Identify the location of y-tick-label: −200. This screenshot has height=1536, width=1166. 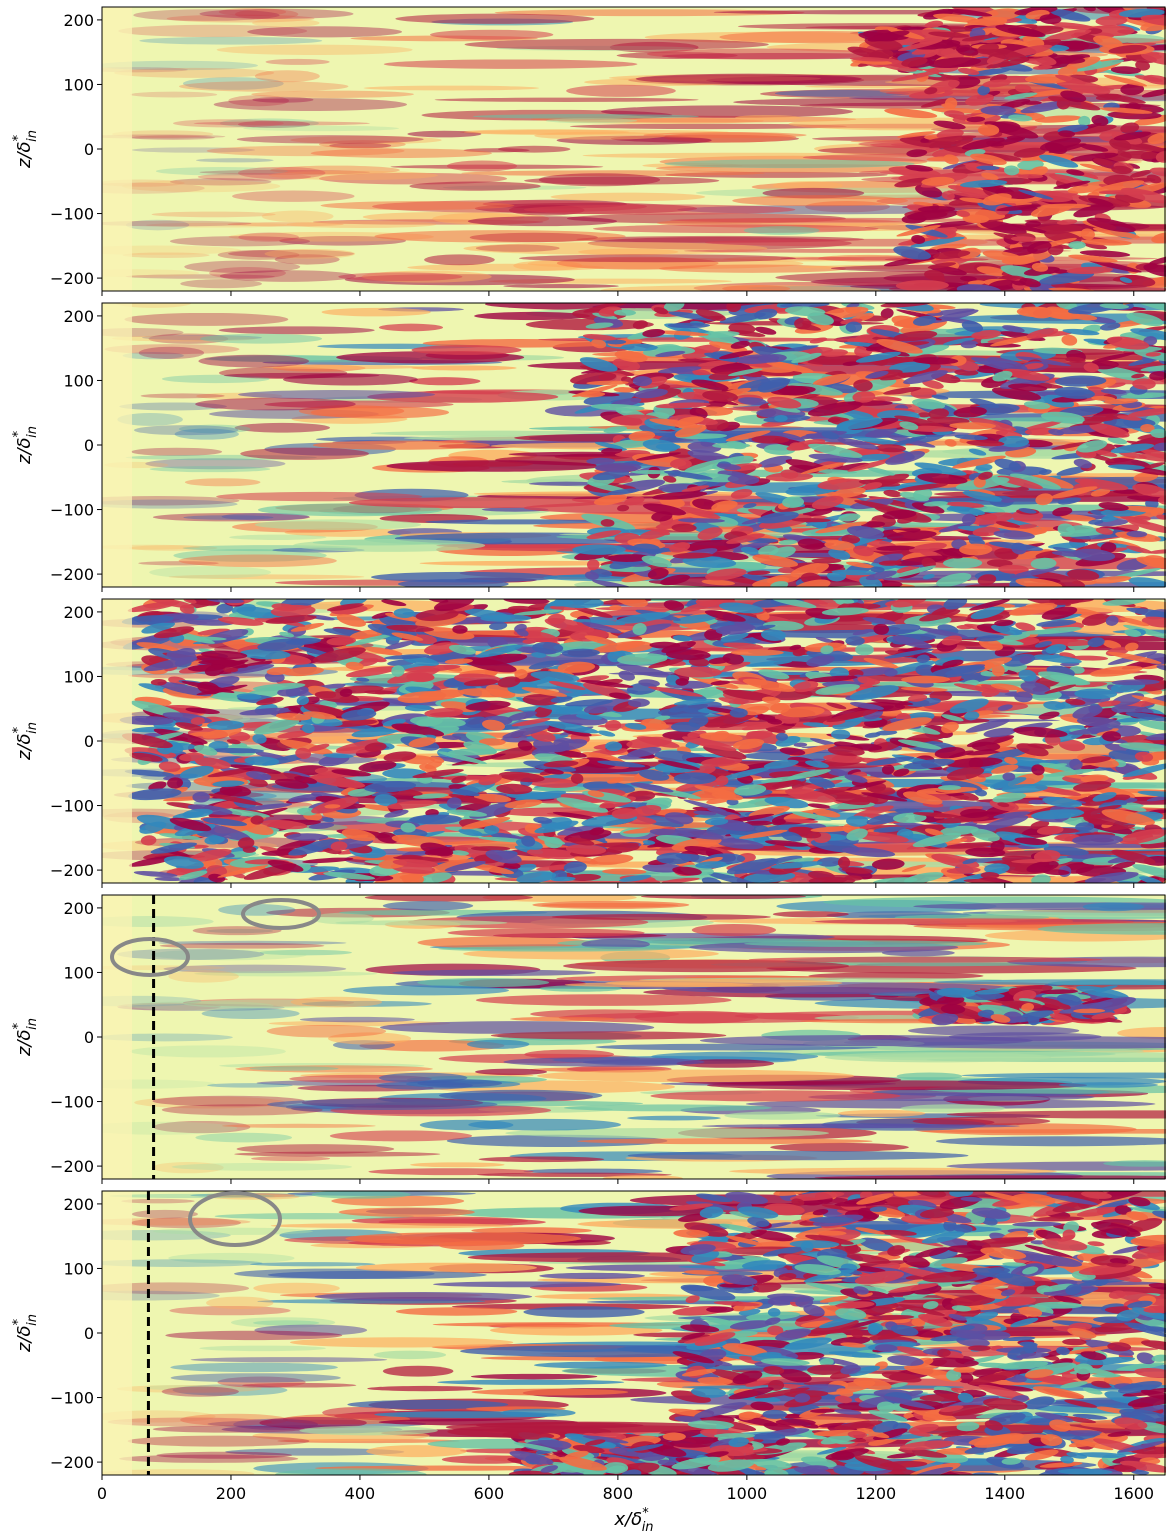
(72, 574).